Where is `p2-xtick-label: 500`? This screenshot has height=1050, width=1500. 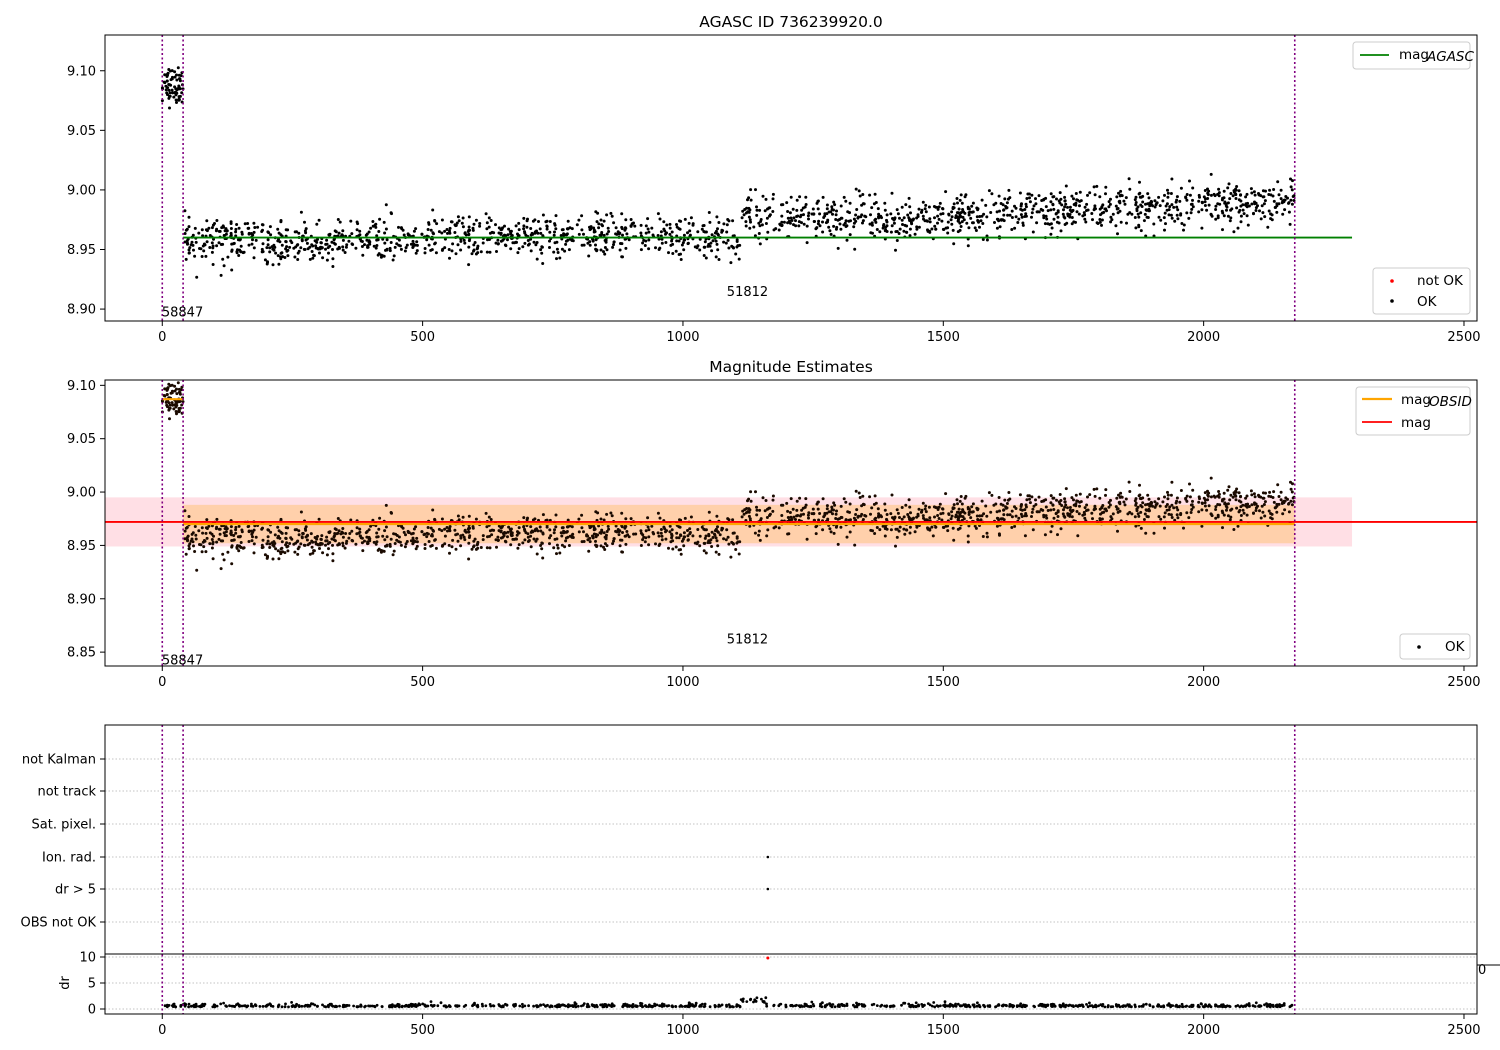 p2-xtick-label: 500 is located at coordinates (422, 682).